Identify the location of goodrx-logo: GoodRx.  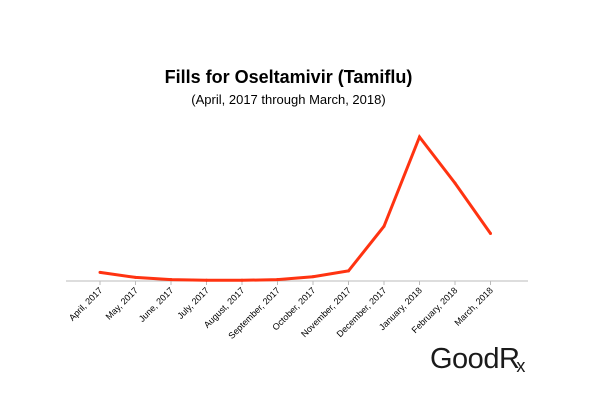
(477, 359).